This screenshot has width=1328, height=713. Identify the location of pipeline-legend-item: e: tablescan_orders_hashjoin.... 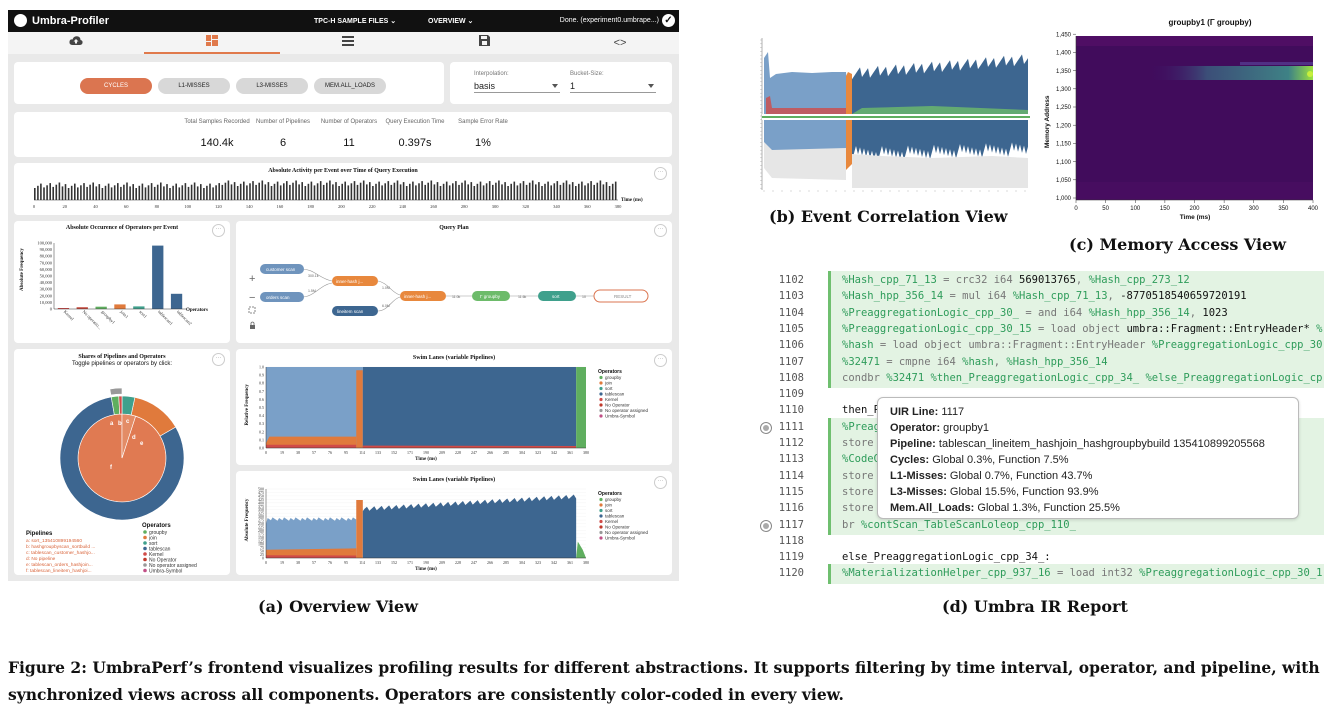
(59, 565).